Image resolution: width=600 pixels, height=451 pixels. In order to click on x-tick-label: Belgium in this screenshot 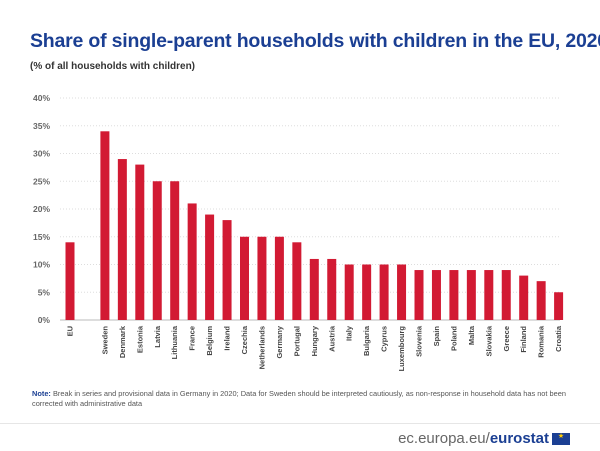, I will do `click(209, 341)`.